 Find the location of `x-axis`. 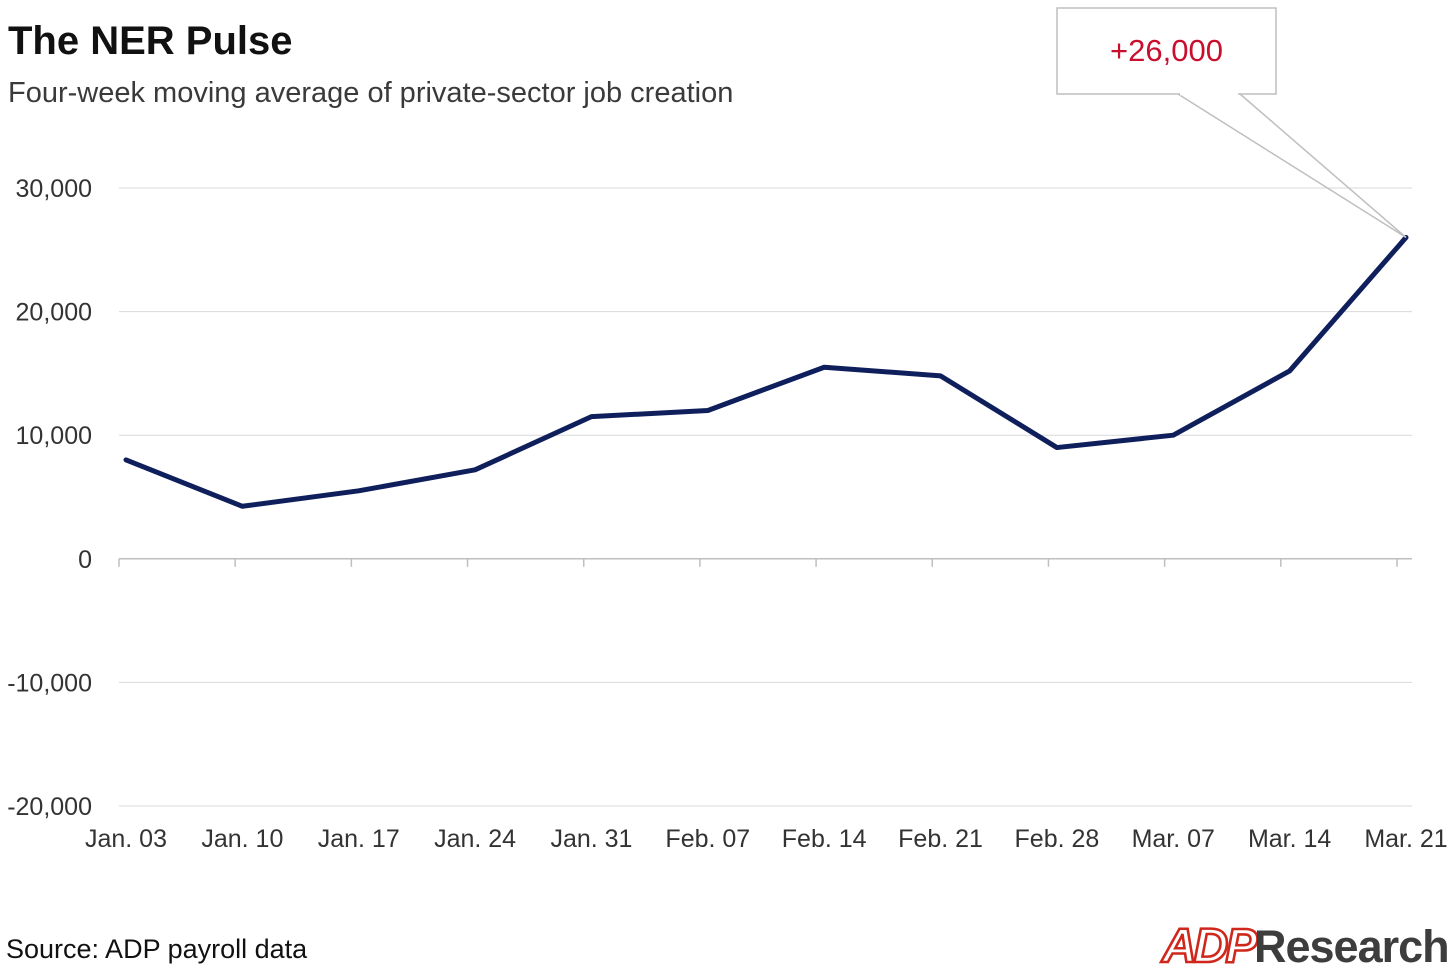

x-axis is located at coordinates (765, 562).